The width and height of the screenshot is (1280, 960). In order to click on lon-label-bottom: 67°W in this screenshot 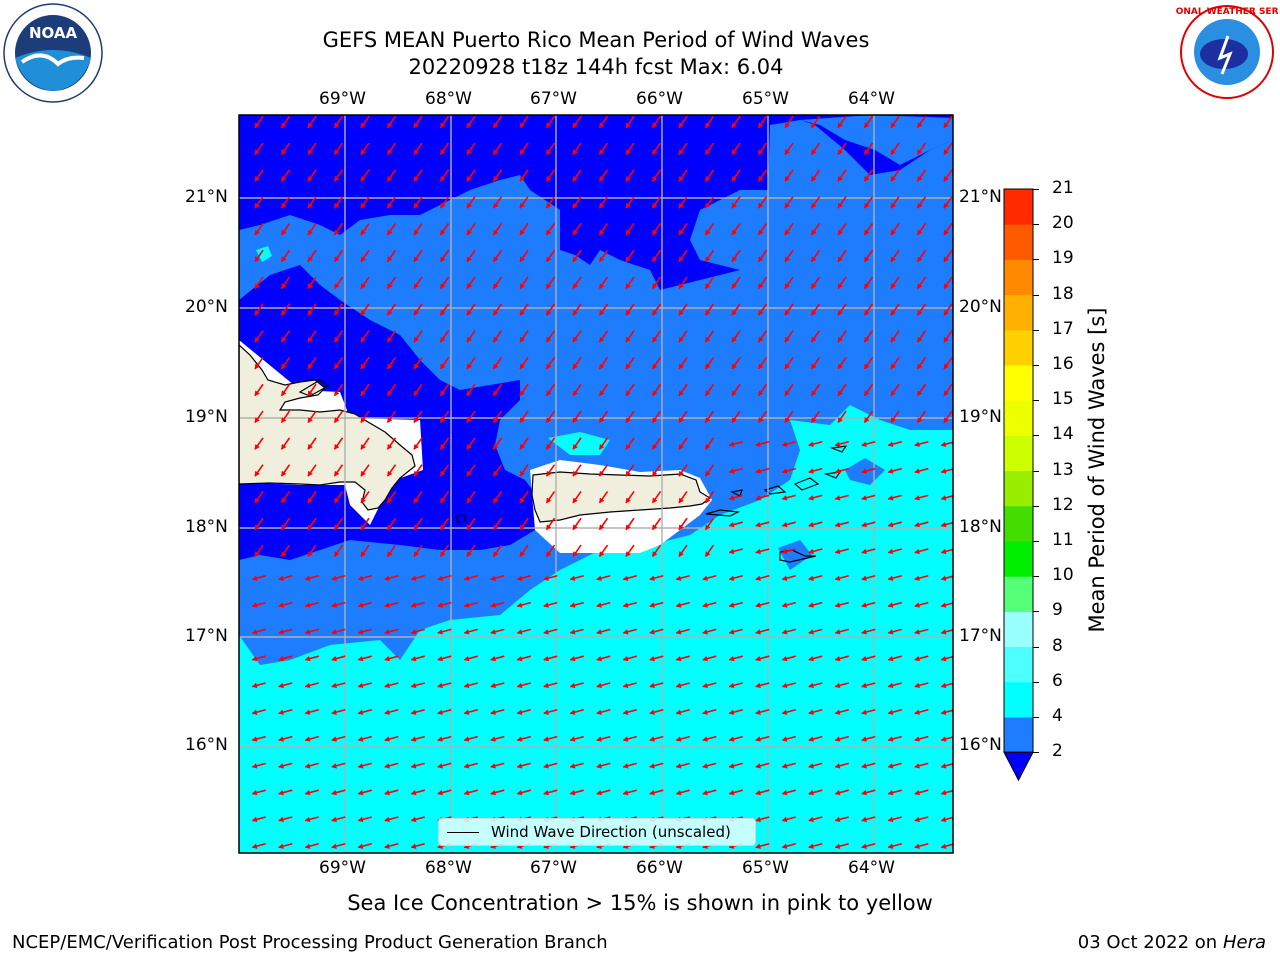, I will do `click(553, 868)`.